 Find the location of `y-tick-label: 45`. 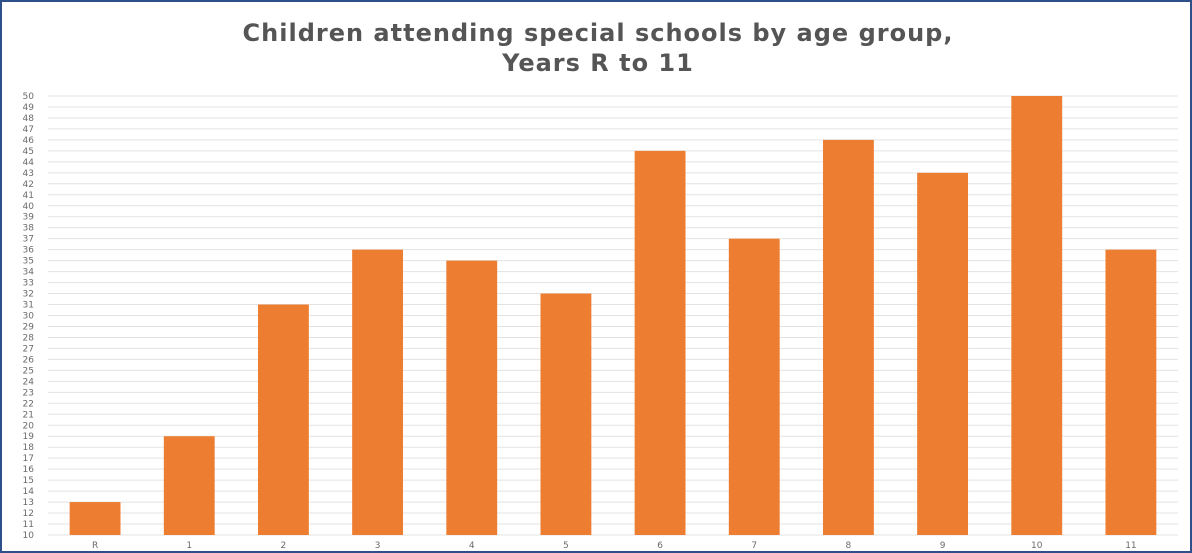

y-tick-label: 45 is located at coordinates (28, 152).